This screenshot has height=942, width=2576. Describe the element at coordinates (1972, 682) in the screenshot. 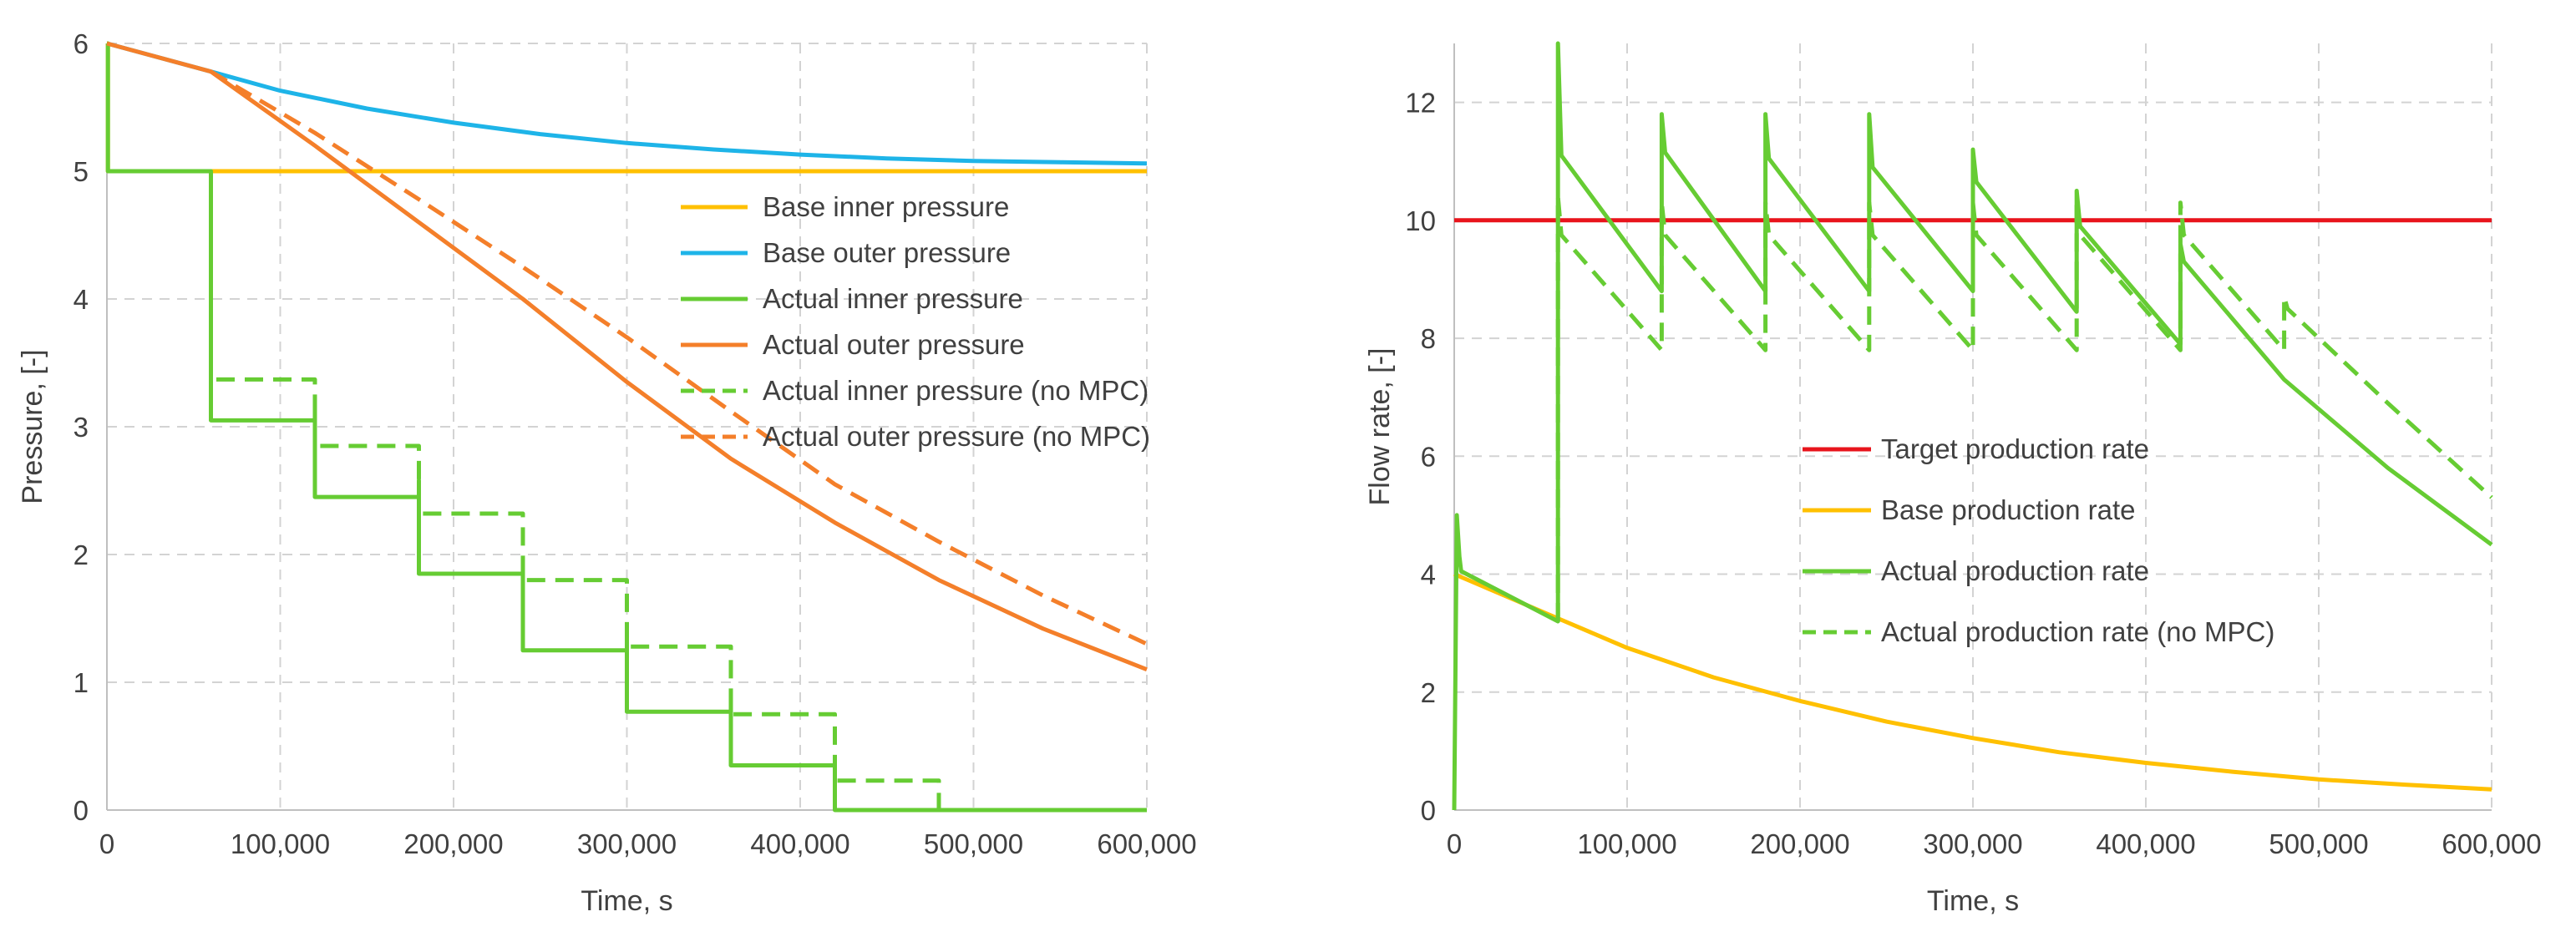

I see `series-line-base-production-rate` at that location.